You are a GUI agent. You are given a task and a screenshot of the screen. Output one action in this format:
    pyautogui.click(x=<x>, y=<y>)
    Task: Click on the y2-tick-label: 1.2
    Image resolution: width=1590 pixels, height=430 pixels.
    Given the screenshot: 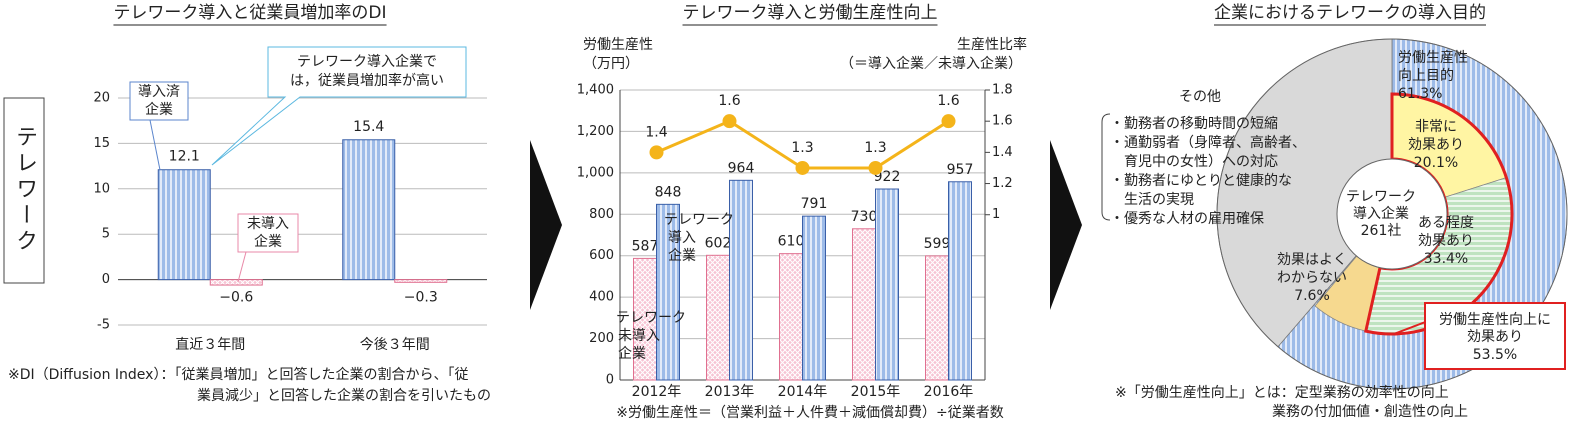 What is the action you would take?
    pyautogui.click(x=1002, y=183)
    